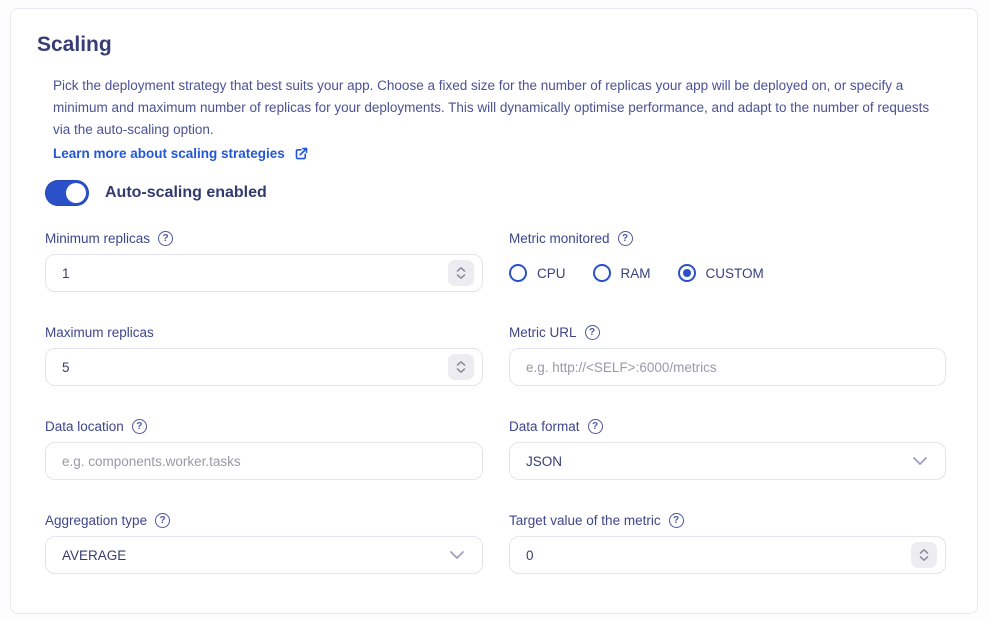 The image size is (990, 622). Describe the element at coordinates (559, 238) in the screenshot. I see `metric-monitored-label: Metric monitored` at that location.